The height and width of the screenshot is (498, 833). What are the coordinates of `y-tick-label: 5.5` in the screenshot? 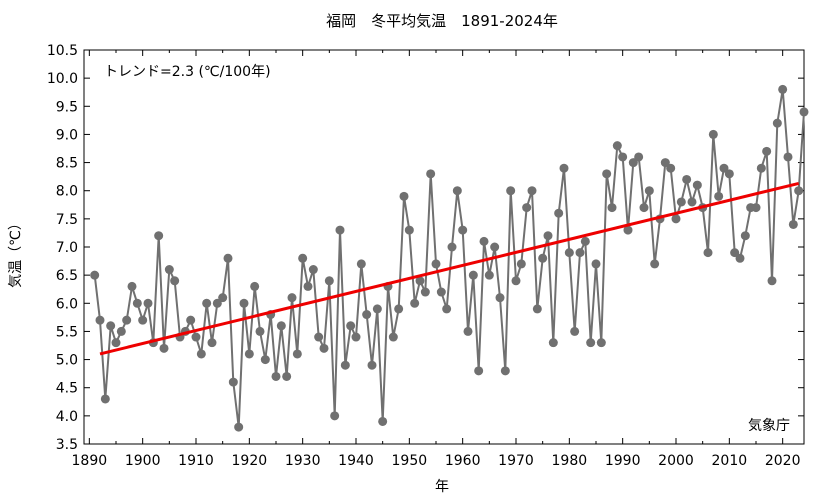 It's located at (67, 332).